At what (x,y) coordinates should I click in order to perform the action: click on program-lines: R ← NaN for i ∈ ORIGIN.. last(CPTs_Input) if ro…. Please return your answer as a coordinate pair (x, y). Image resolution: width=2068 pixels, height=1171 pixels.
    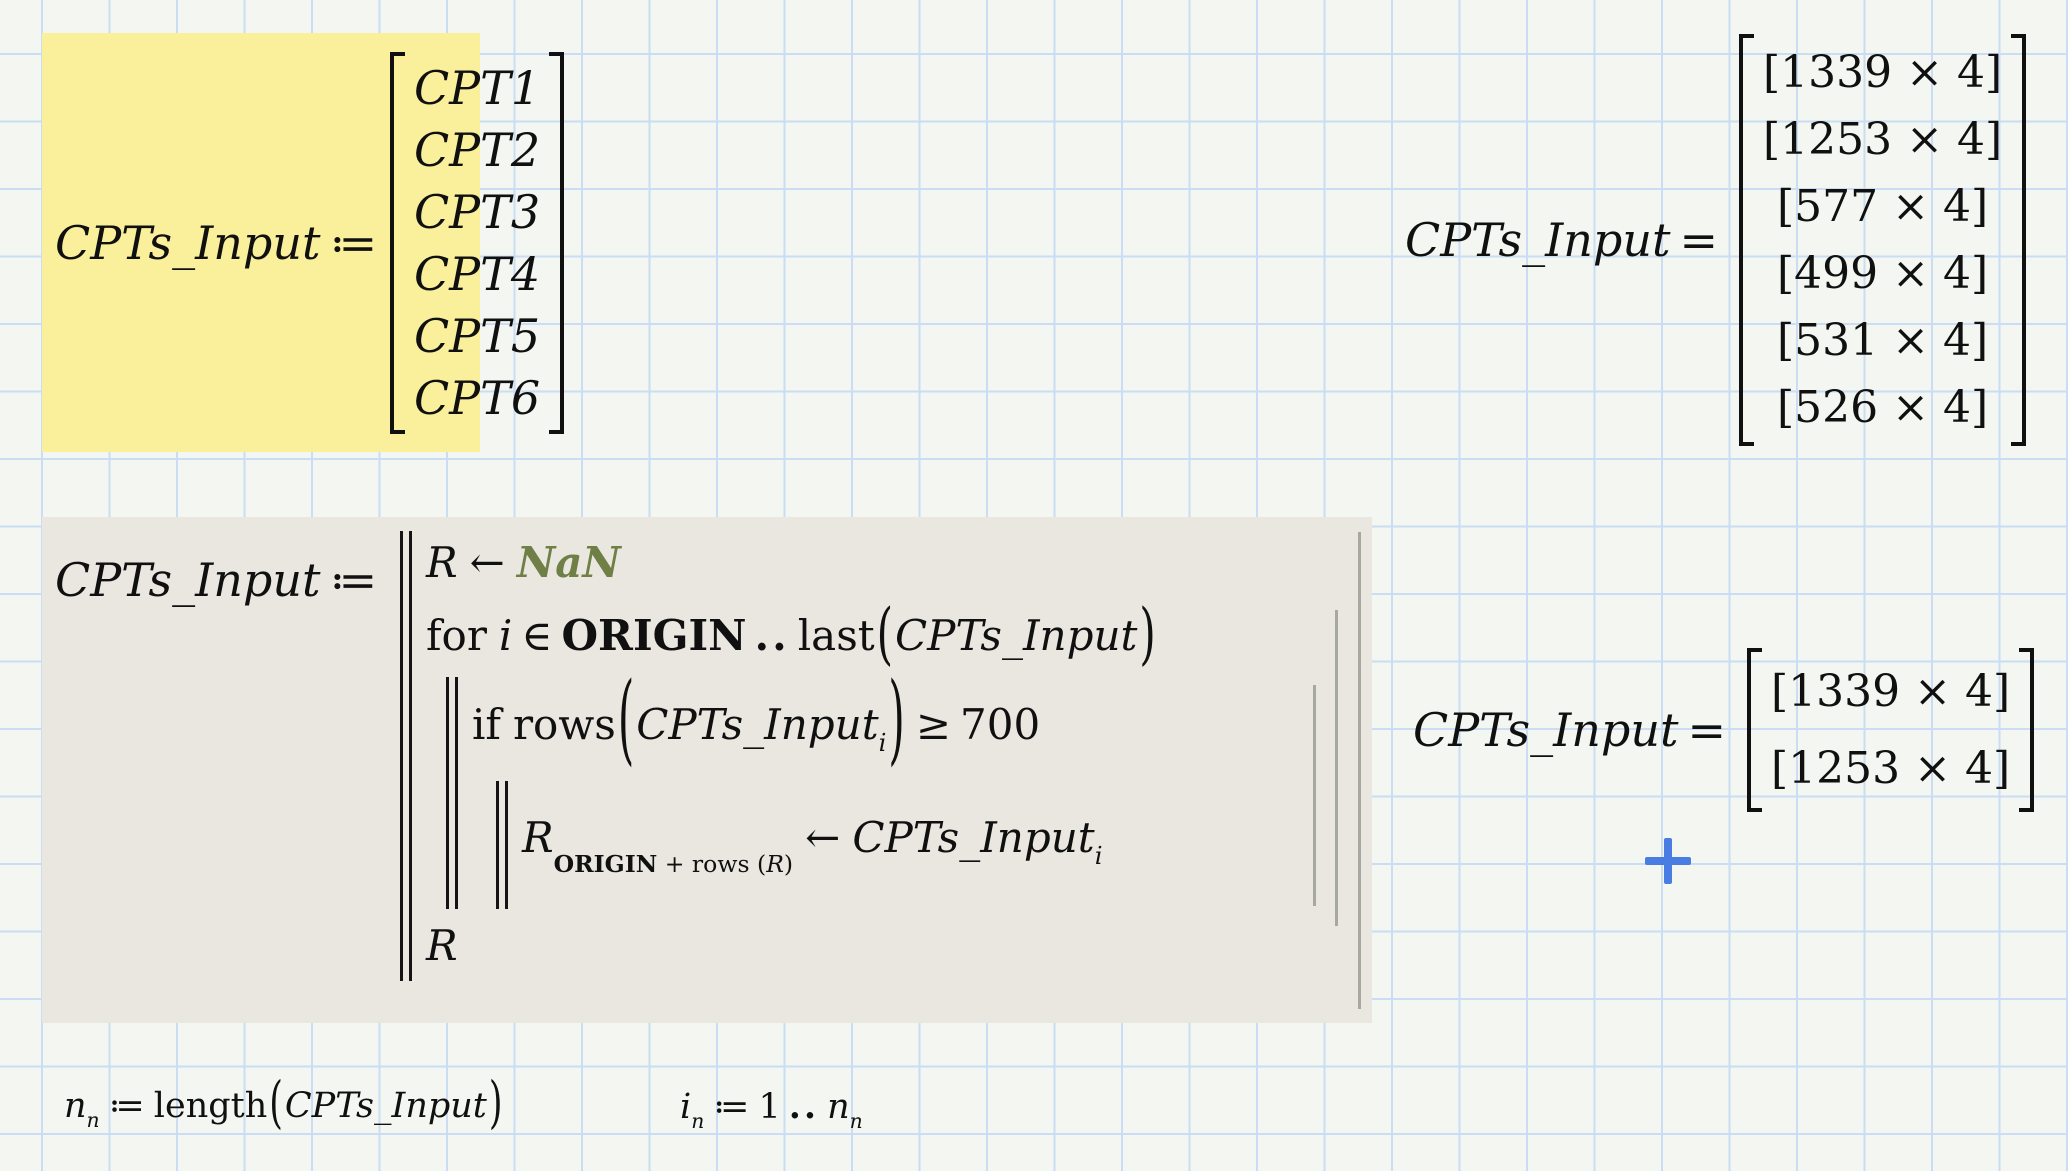
    Looking at the image, I should click on (792, 756).